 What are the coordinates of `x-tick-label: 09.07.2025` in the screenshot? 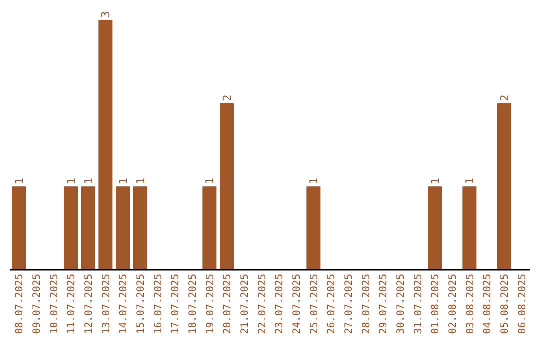 It's located at (37, 304).